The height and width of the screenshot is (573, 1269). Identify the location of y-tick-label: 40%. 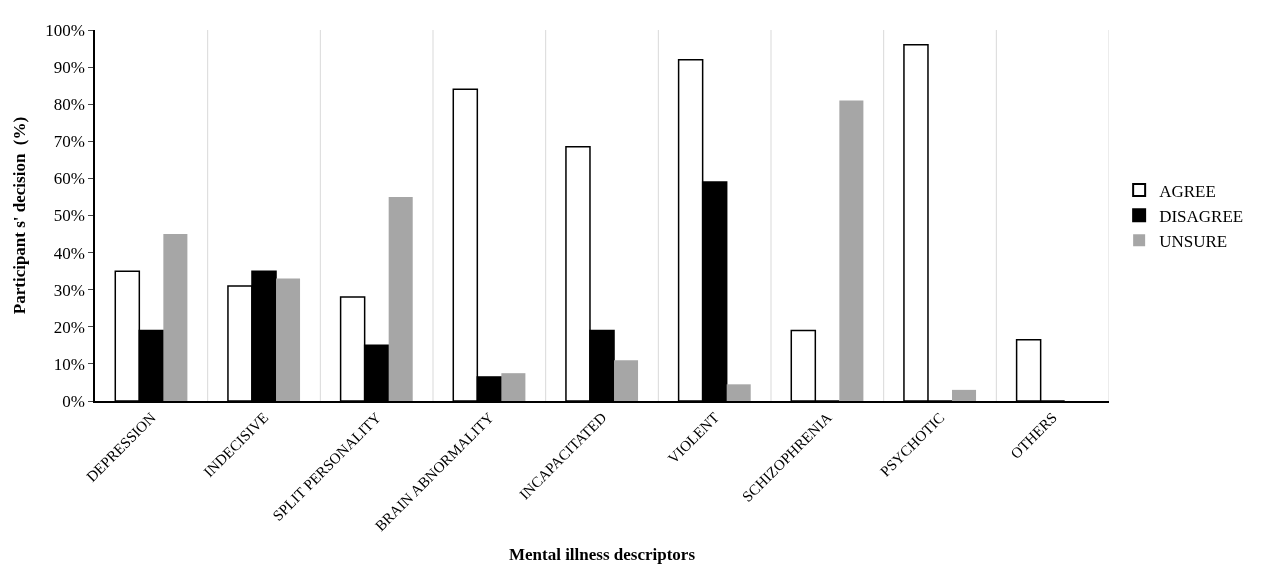
(69, 253).